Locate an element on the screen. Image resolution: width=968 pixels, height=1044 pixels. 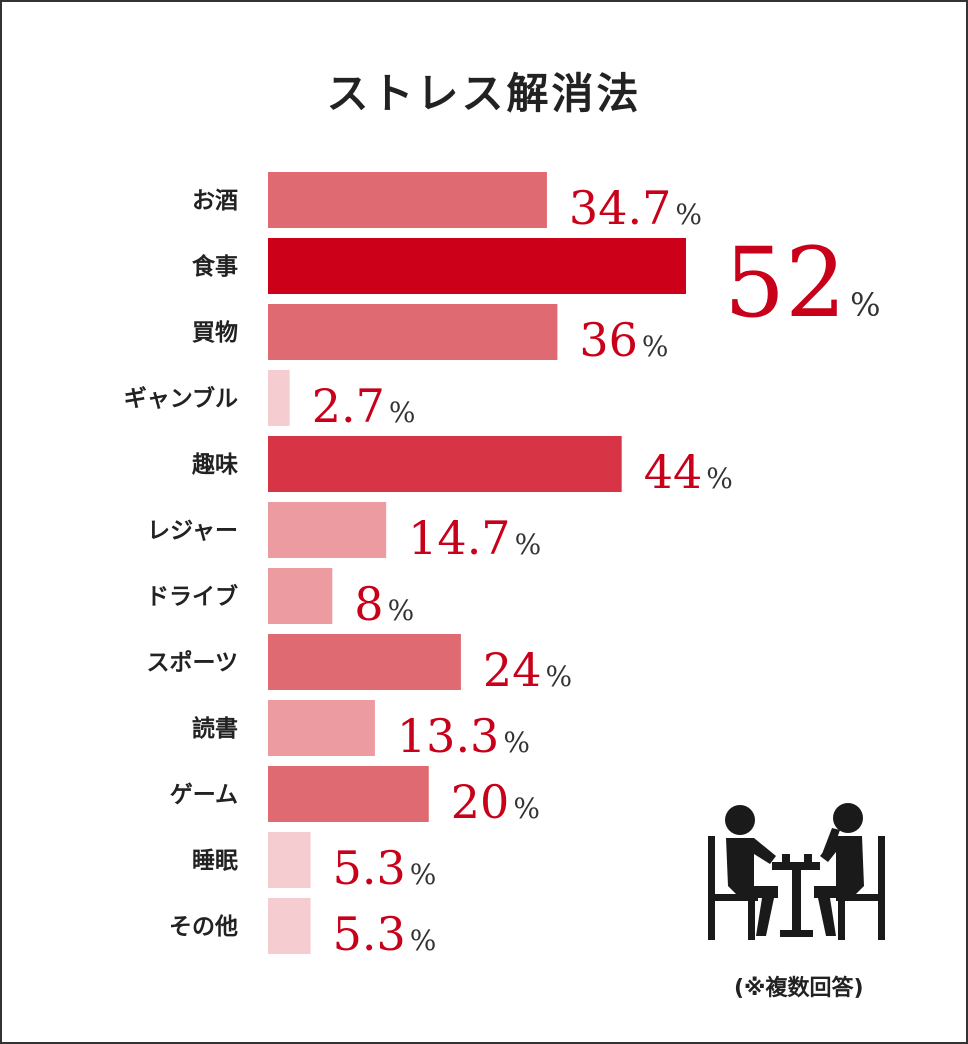
value-label: 24% is located at coordinates (527, 670).